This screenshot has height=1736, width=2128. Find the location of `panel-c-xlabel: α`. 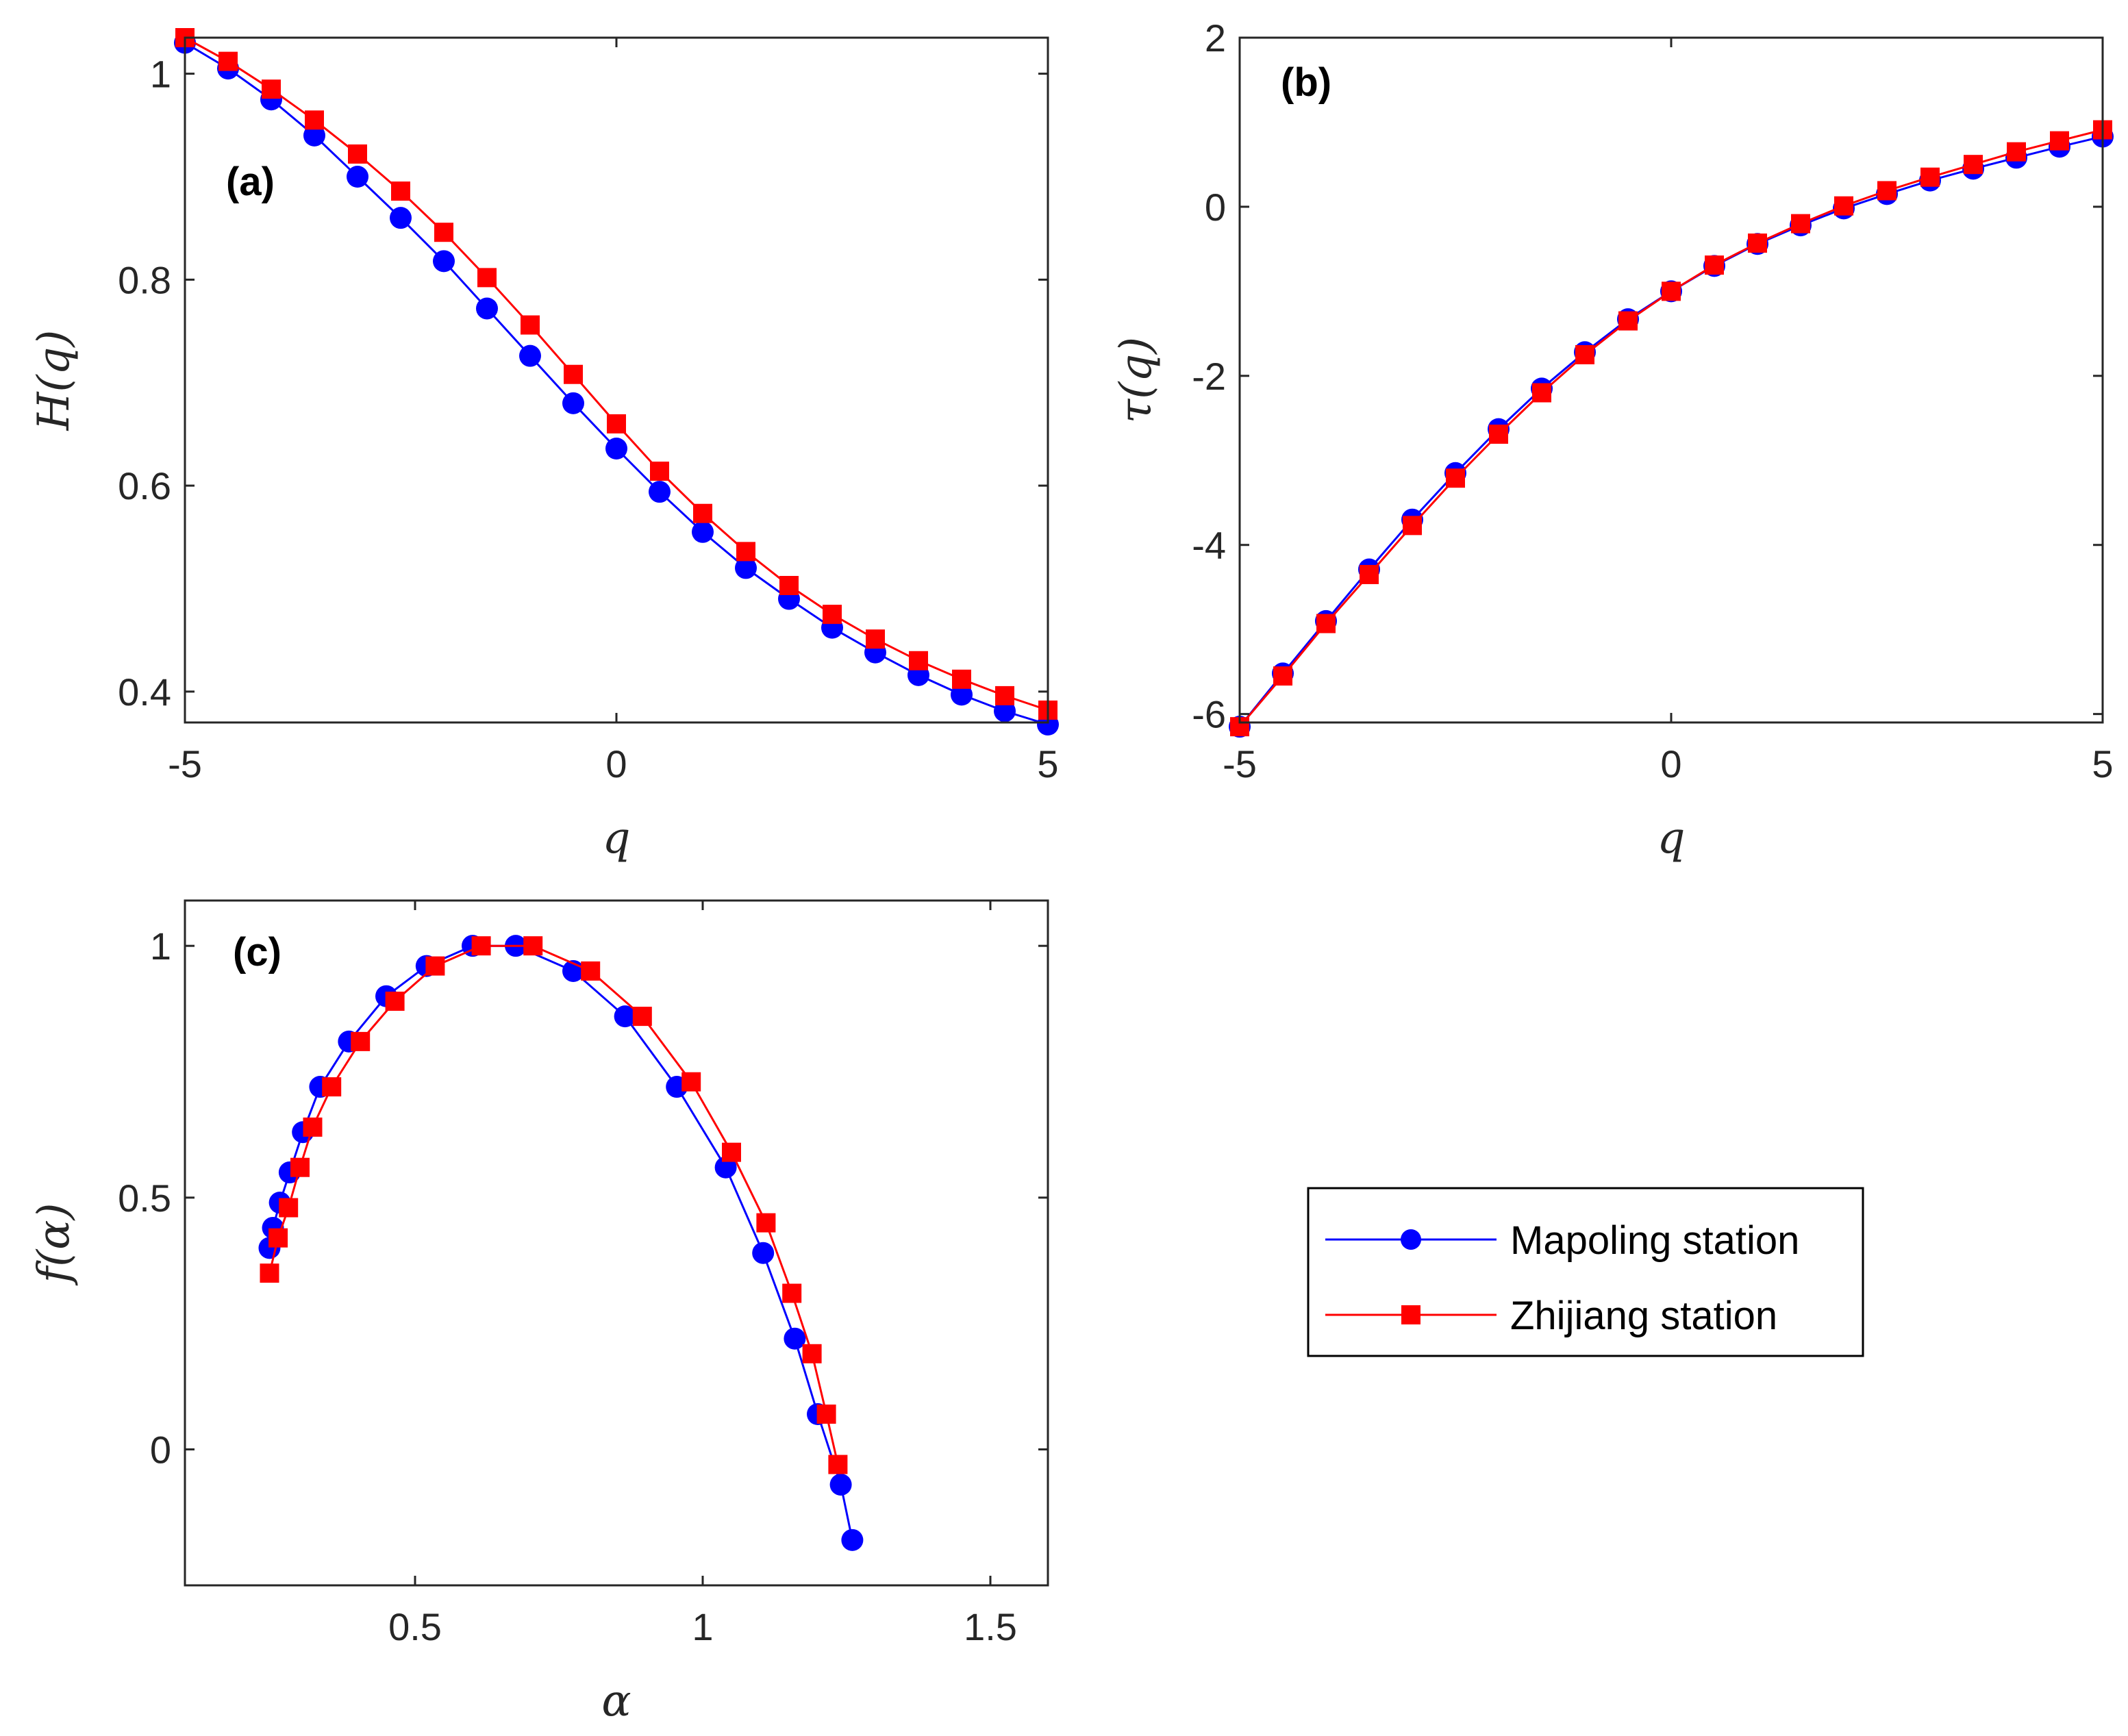

panel-c-xlabel: α is located at coordinates (616, 1701).